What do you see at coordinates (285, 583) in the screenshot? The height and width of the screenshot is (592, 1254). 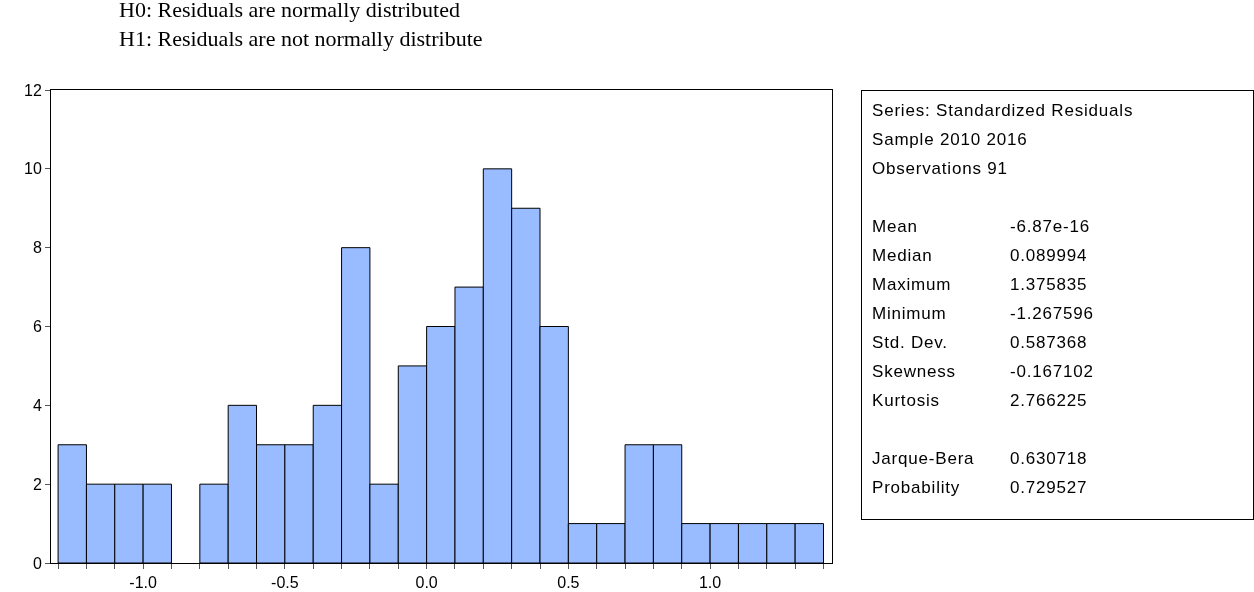 I see `x-tick-label: -0.5` at bounding box center [285, 583].